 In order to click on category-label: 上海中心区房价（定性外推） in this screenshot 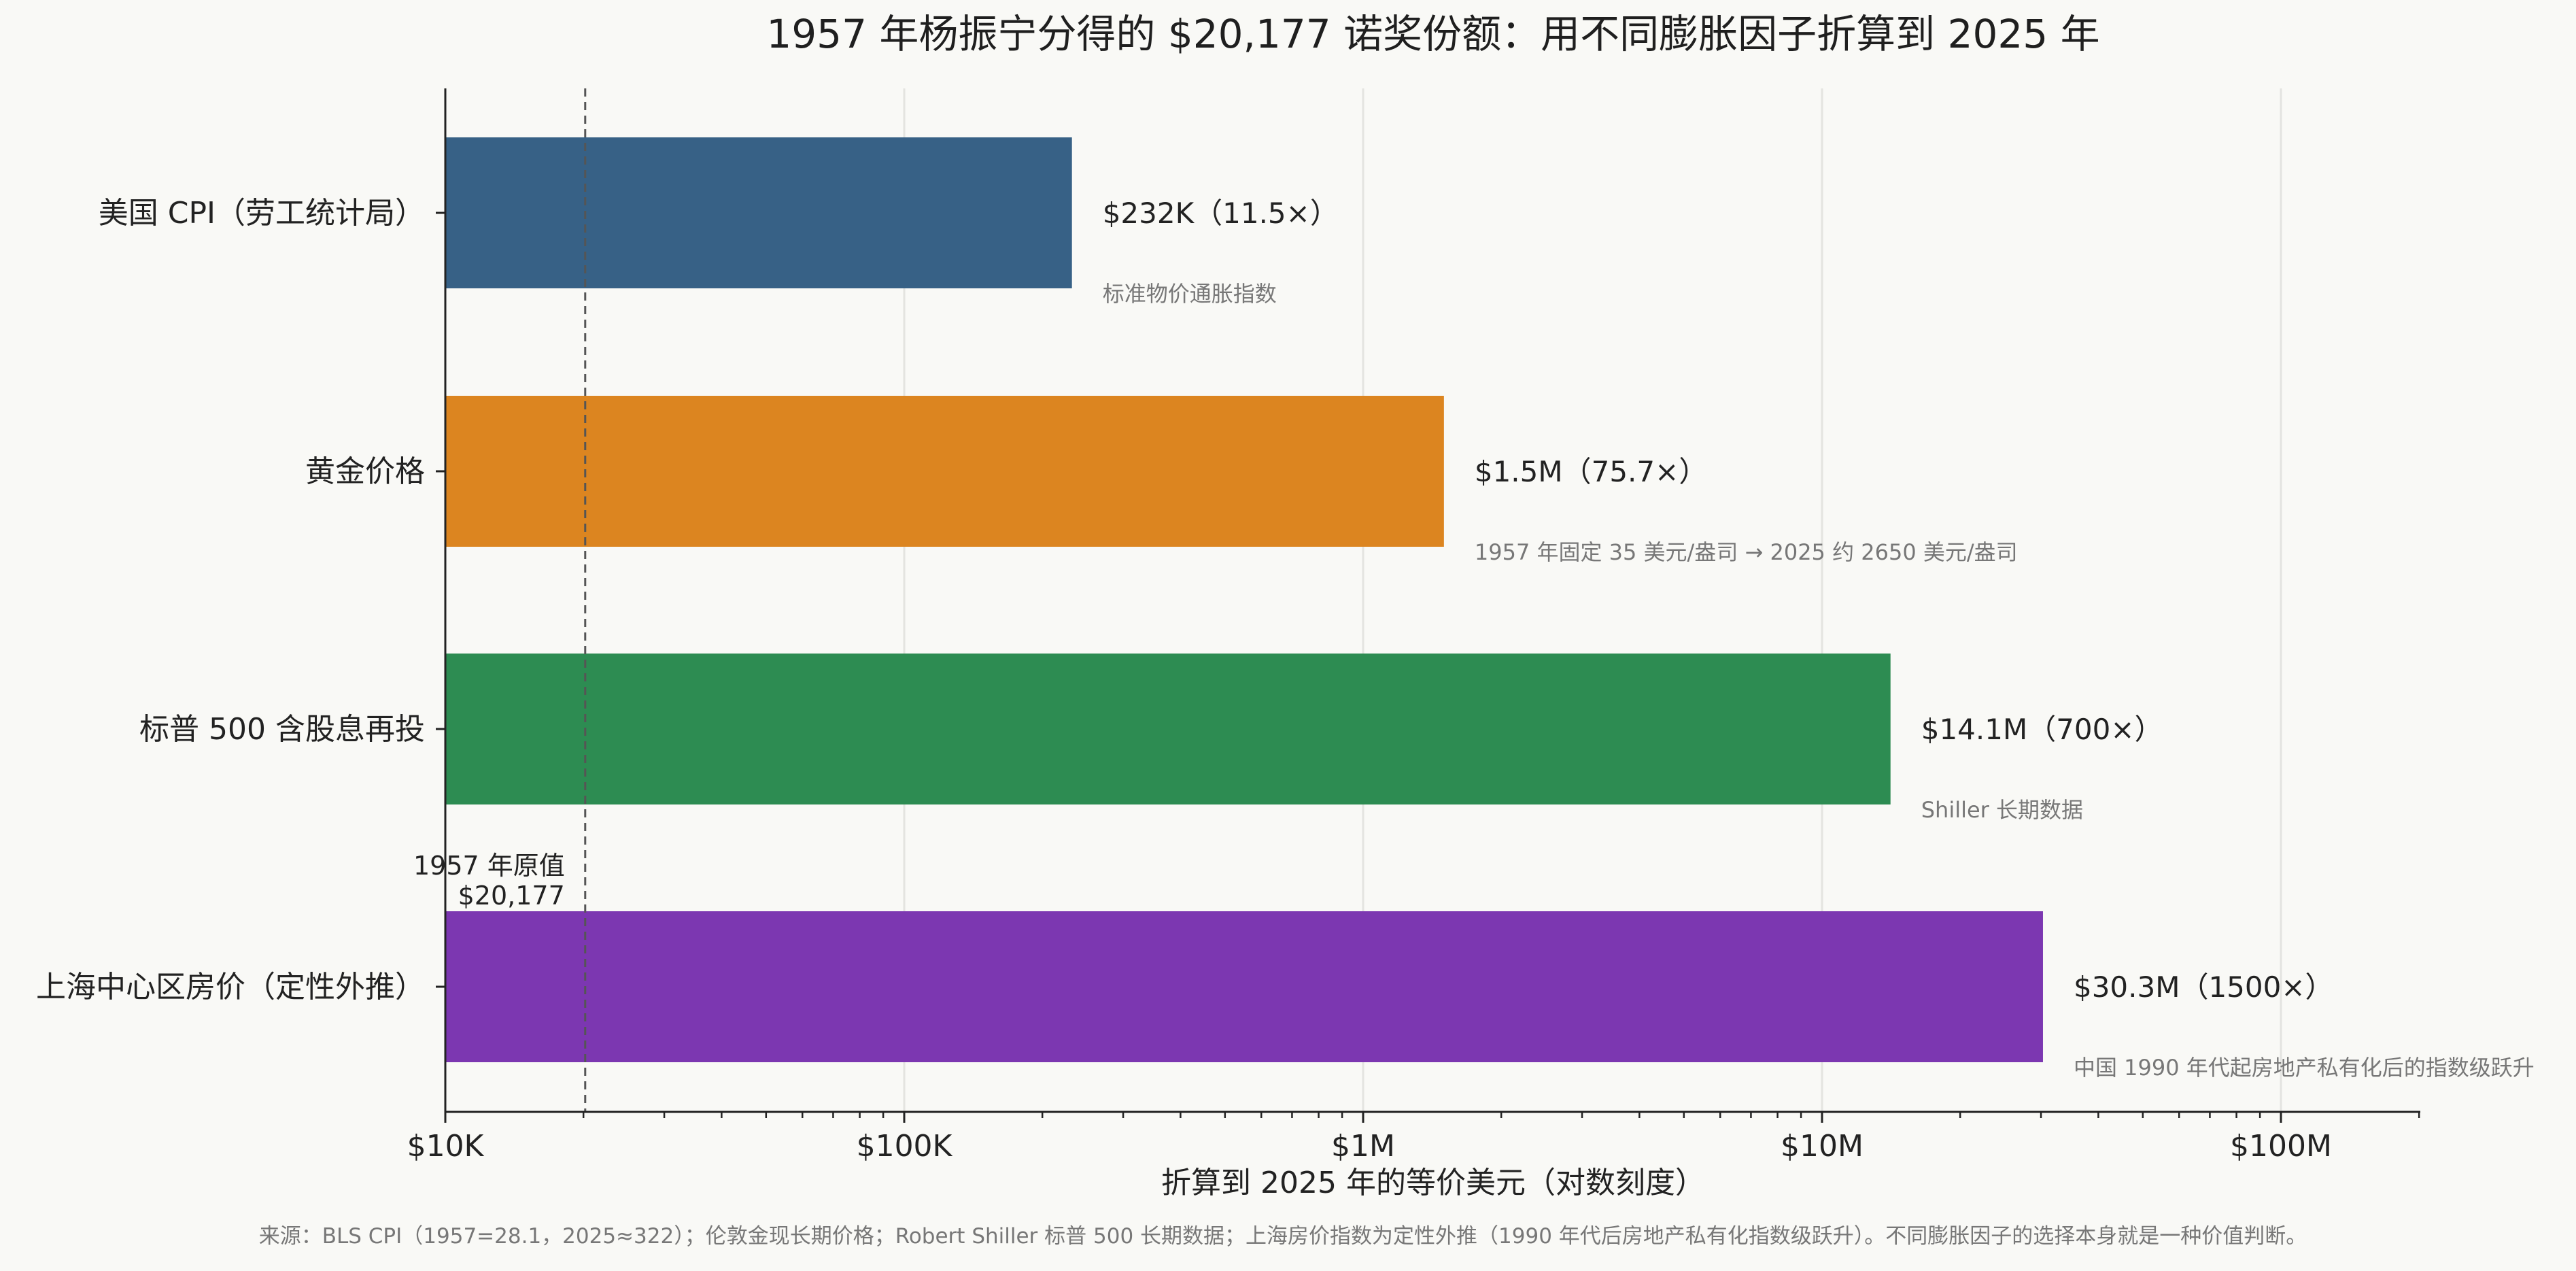, I will do `click(231, 987)`.